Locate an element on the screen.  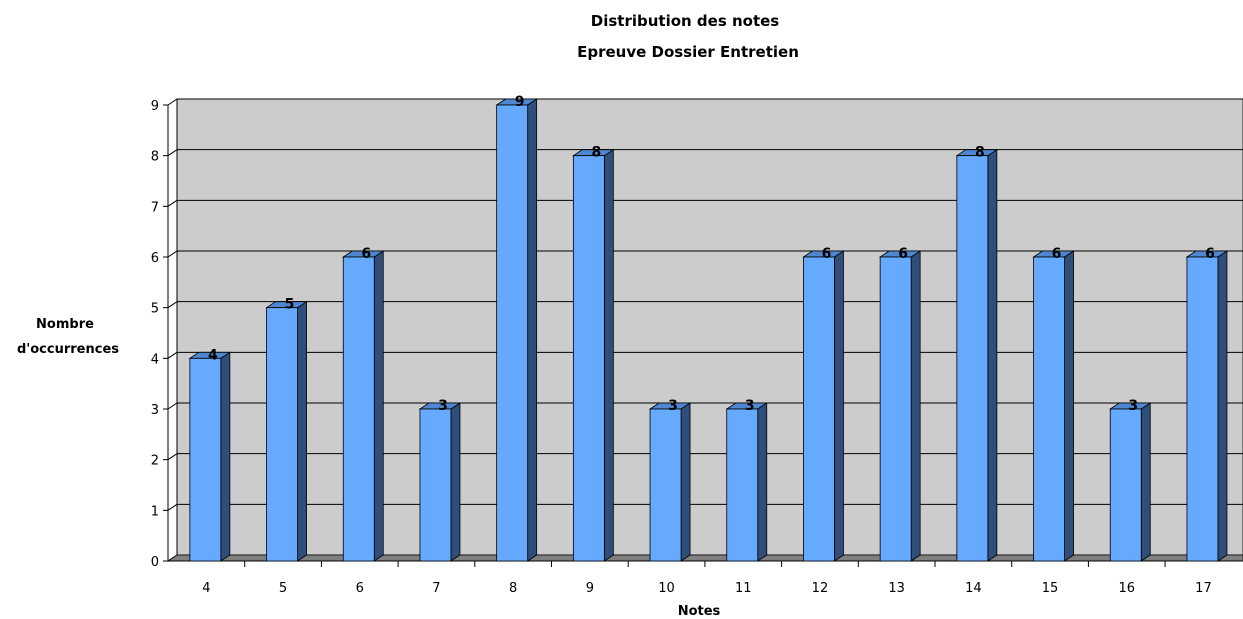
y-axis-title-line-2: d'occurrences is located at coordinates (68, 349).